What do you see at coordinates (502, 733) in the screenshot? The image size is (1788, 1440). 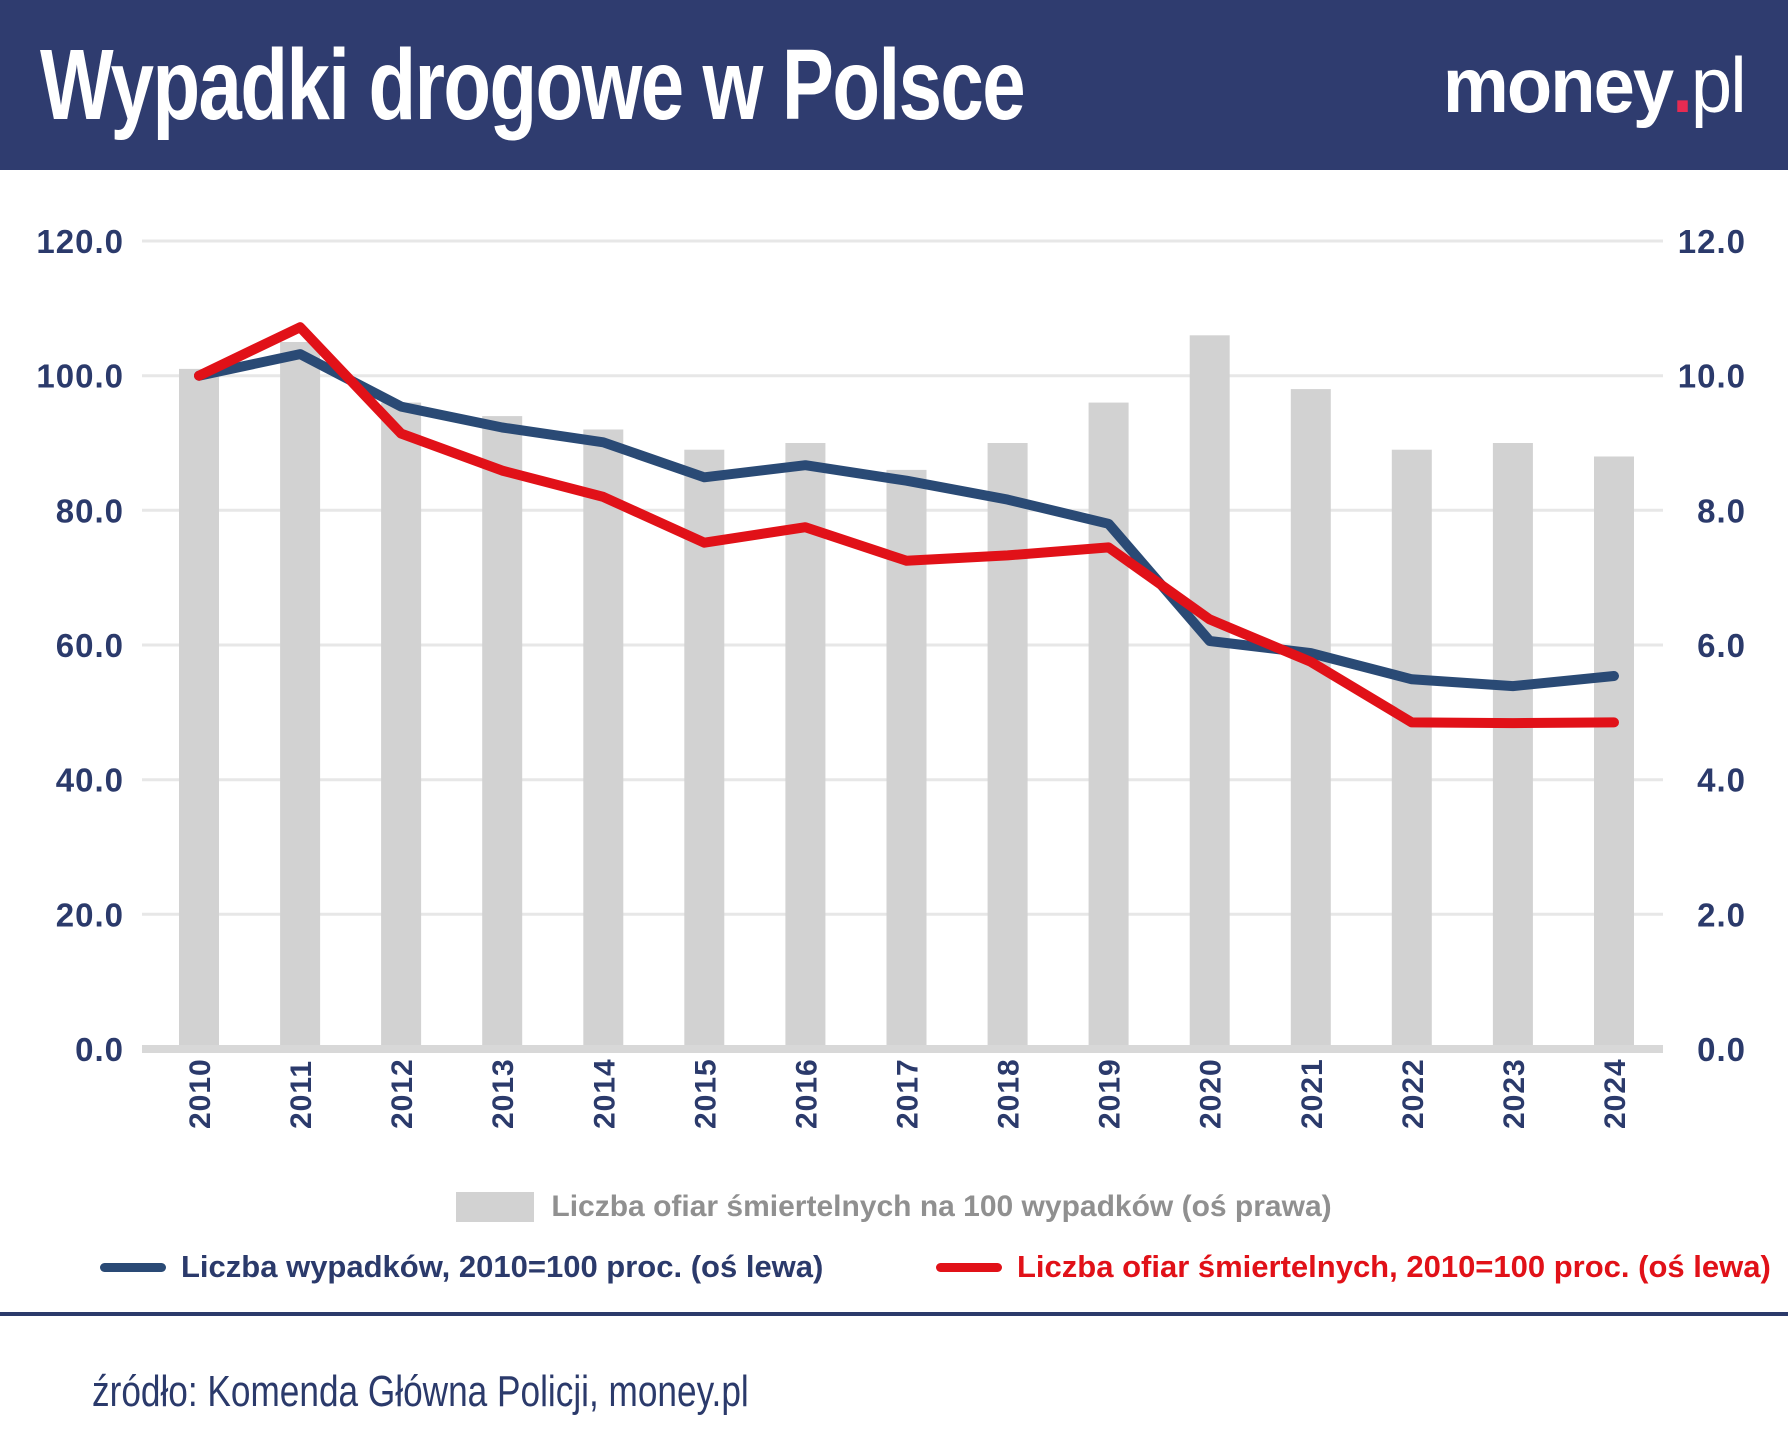 I see `bar-2013` at bounding box center [502, 733].